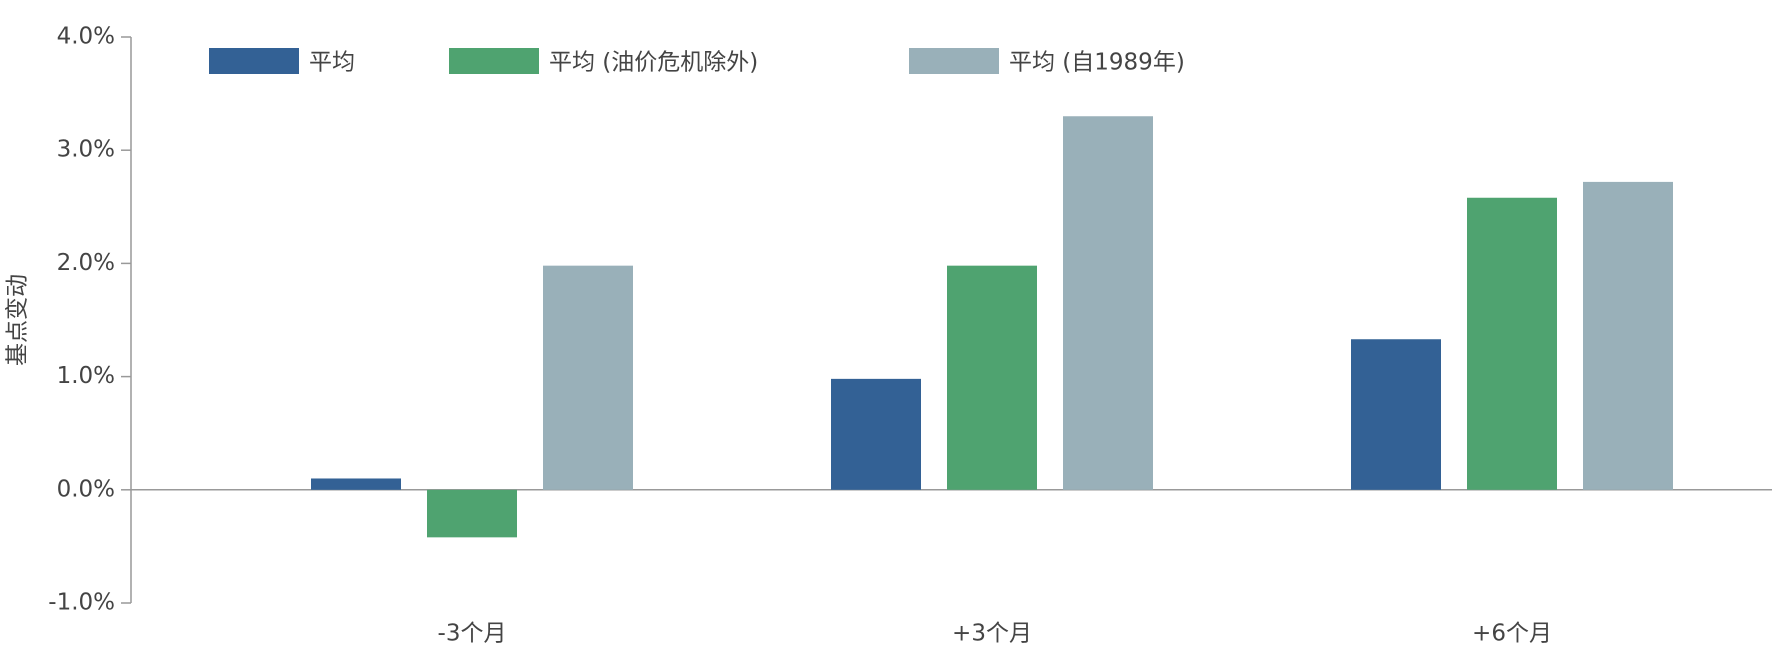 The height and width of the screenshot is (671, 1791). I want to click on y-tick-label: 1.0%, so click(86, 376).